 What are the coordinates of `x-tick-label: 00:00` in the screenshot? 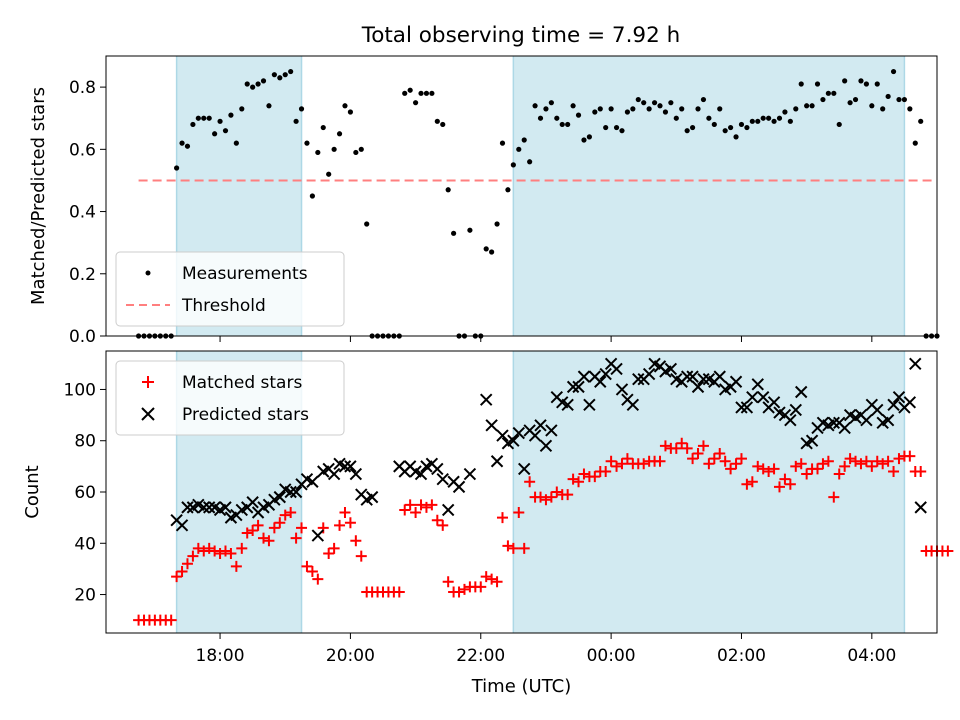 It's located at (611, 656).